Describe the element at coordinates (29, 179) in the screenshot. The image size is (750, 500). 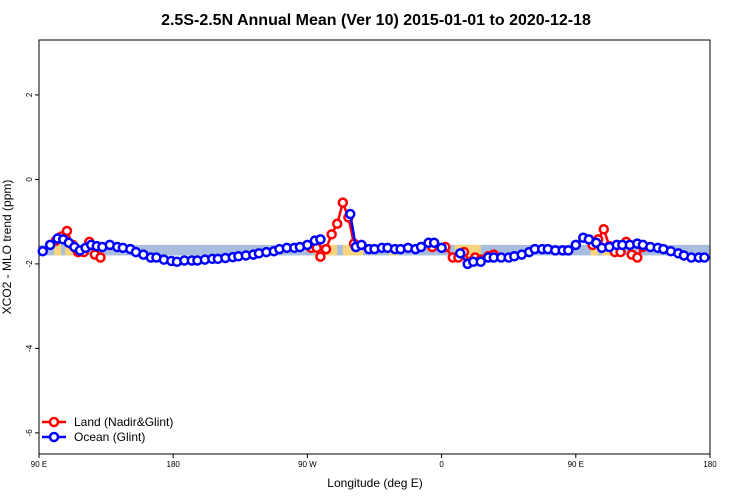
I see `y-tick-label-1: 0` at that location.